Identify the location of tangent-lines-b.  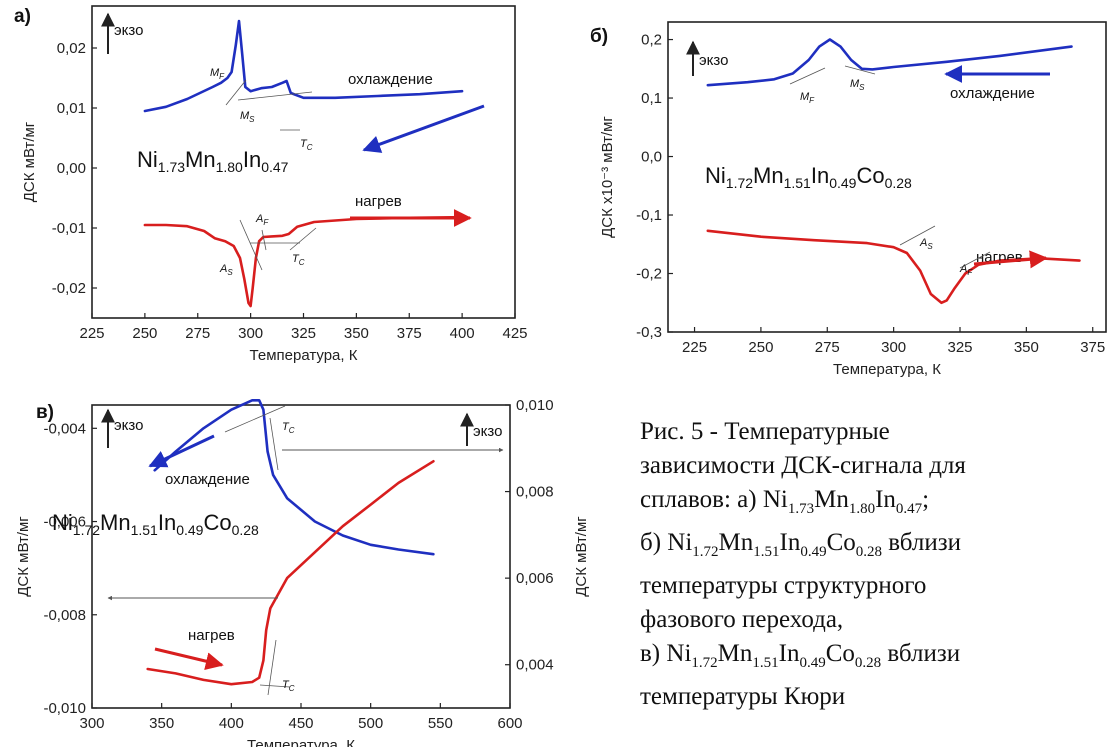
(890, 167).